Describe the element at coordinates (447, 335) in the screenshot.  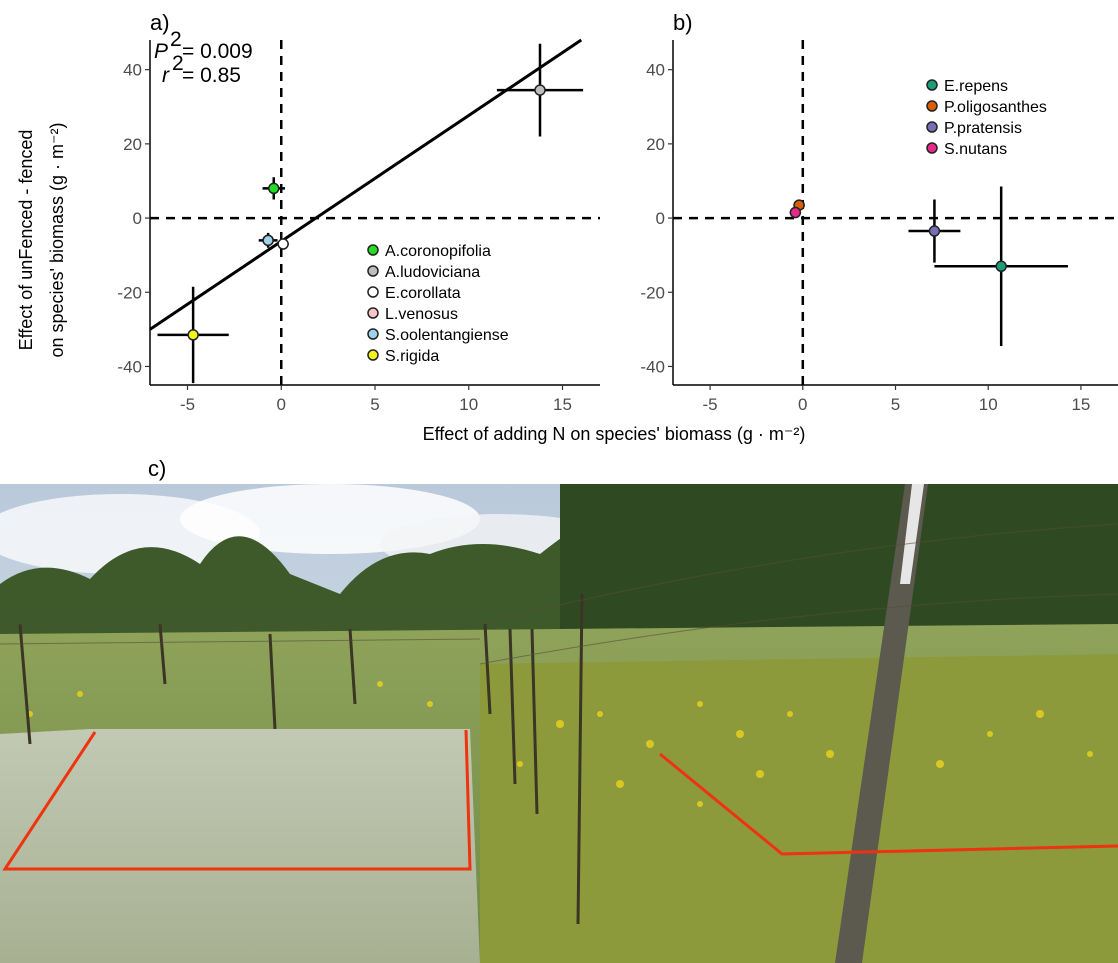
I see `legend-label-s-oolentangiense: S.oolentangiense` at that location.